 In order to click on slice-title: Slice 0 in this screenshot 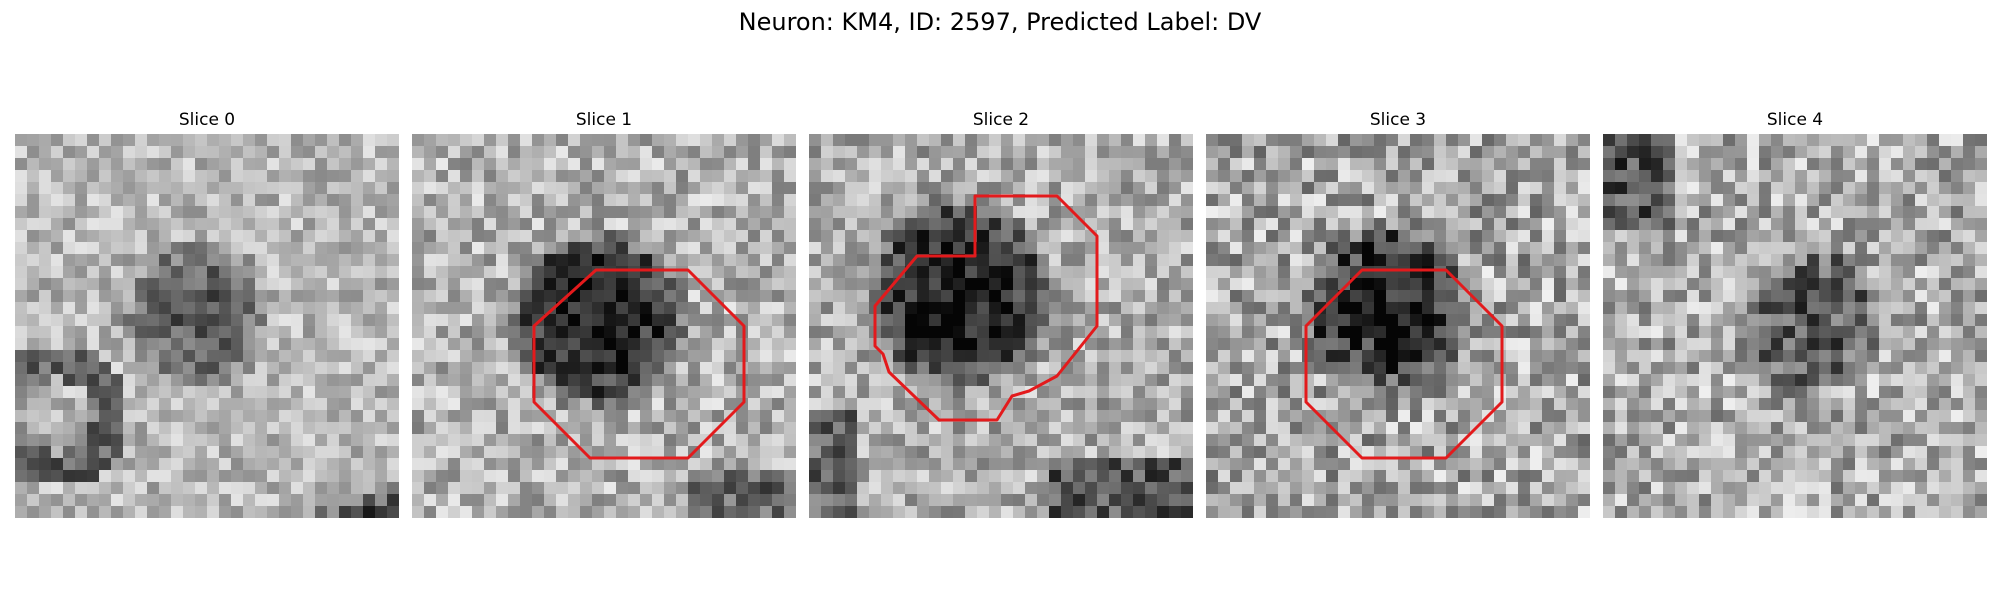, I will do `click(207, 120)`.